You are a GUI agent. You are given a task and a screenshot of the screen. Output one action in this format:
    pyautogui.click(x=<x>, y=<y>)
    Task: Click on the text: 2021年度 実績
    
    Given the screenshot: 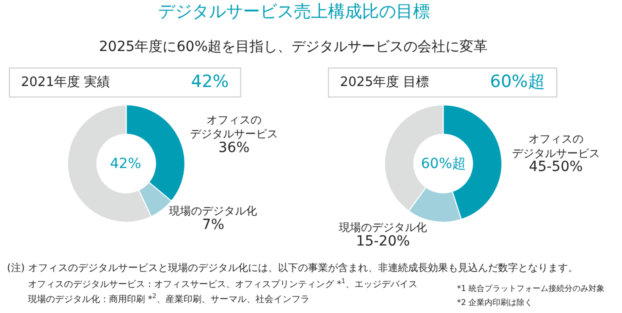 What is the action you would take?
    pyautogui.click(x=65, y=82)
    